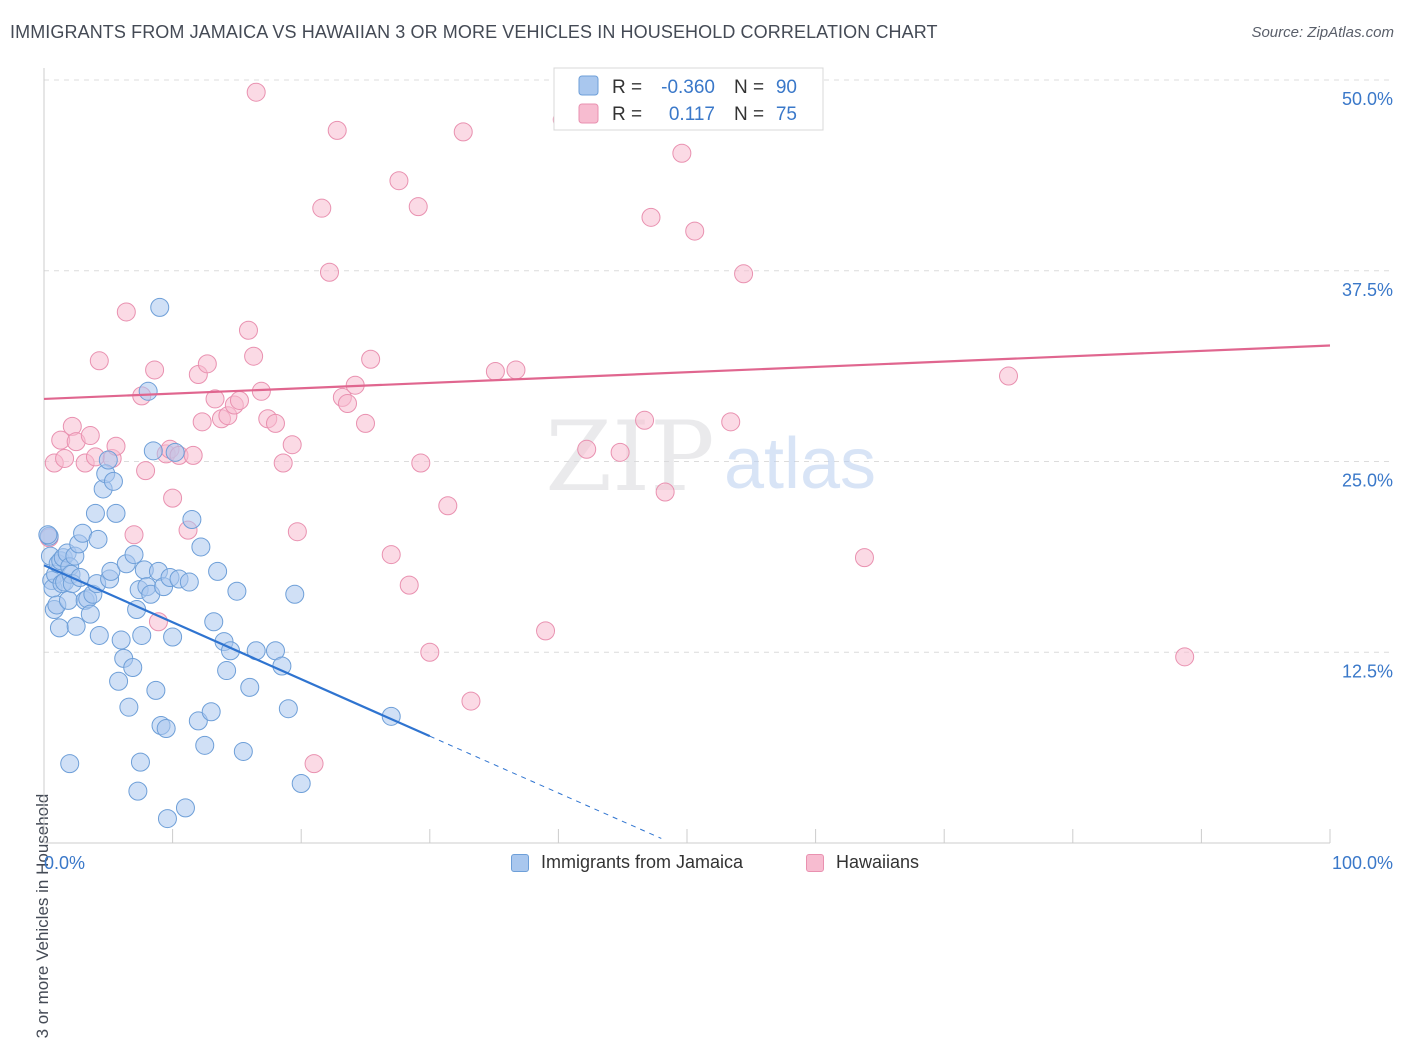  I want to click on jamaica-trend-extension, so click(545, 787).